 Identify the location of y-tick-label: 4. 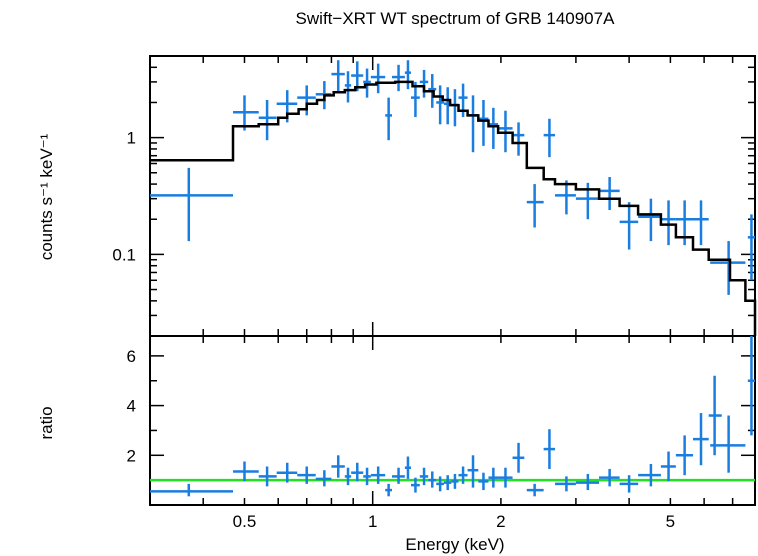
(131, 406).